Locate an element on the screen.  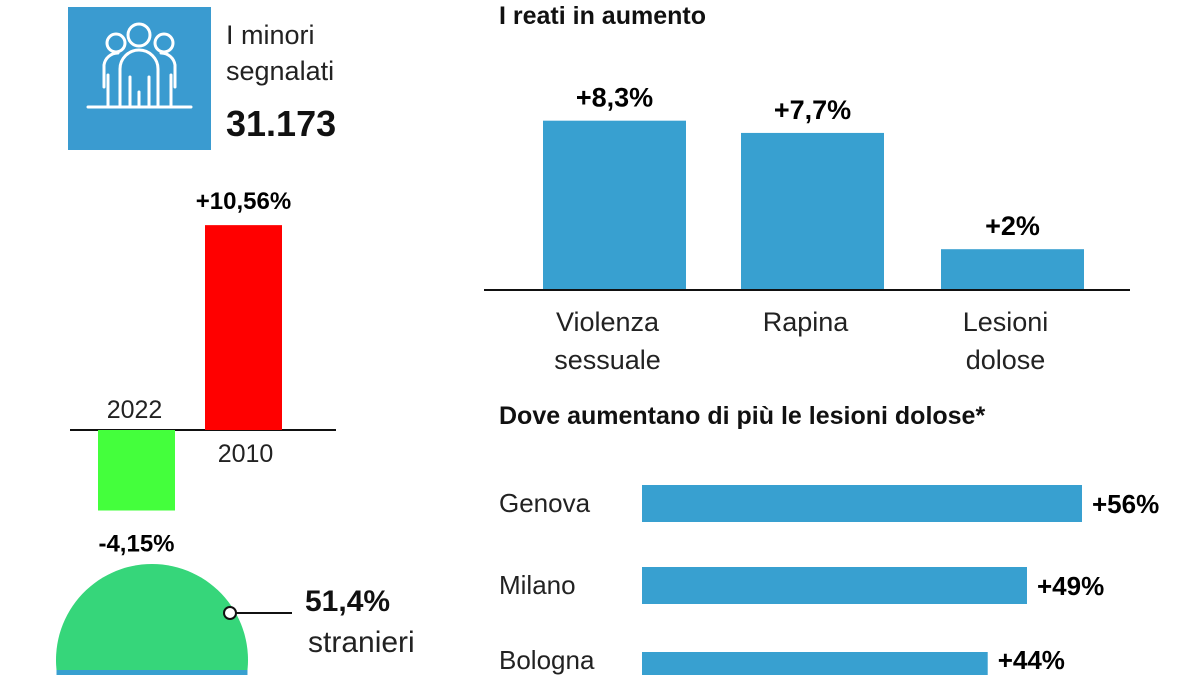
data-label-Genova: +56% is located at coordinates (1125, 504).